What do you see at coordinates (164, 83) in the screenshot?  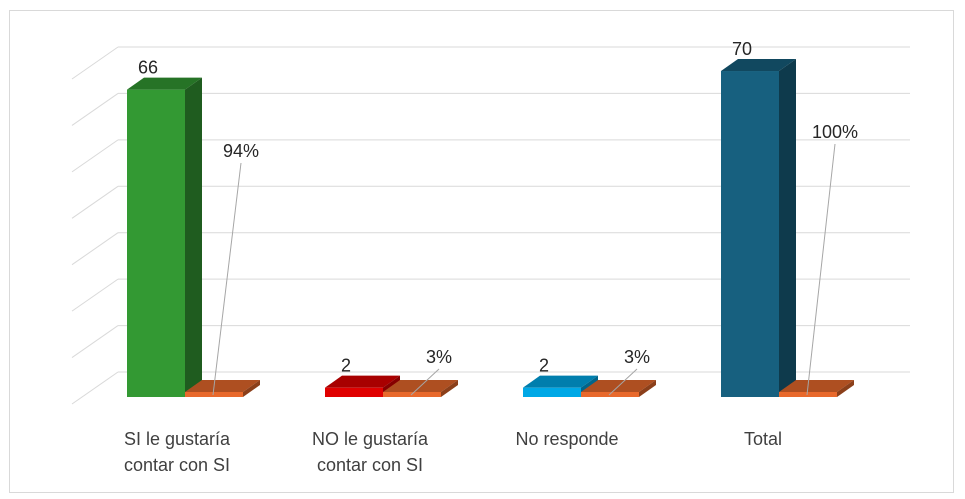 I see `bar-count-0-top` at bounding box center [164, 83].